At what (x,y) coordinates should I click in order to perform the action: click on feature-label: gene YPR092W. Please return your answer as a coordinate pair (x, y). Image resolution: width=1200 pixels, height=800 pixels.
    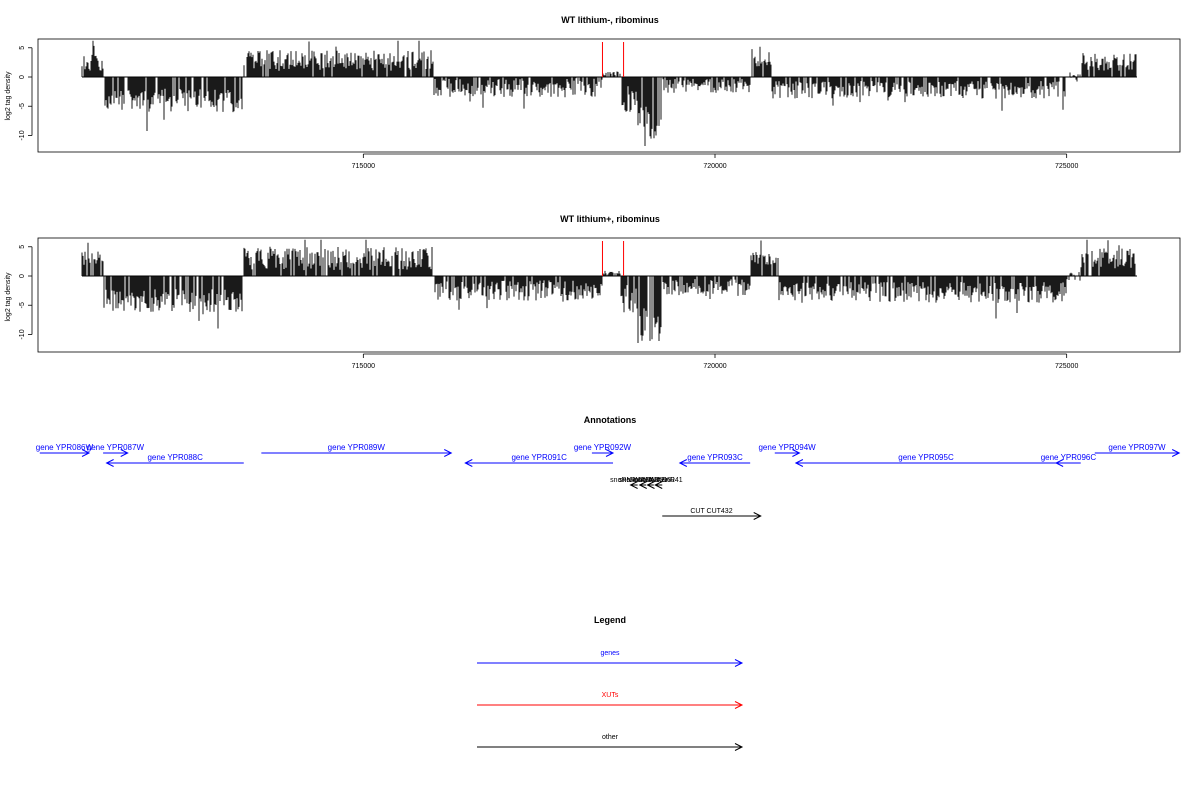
    Looking at the image, I should click on (603, 447).